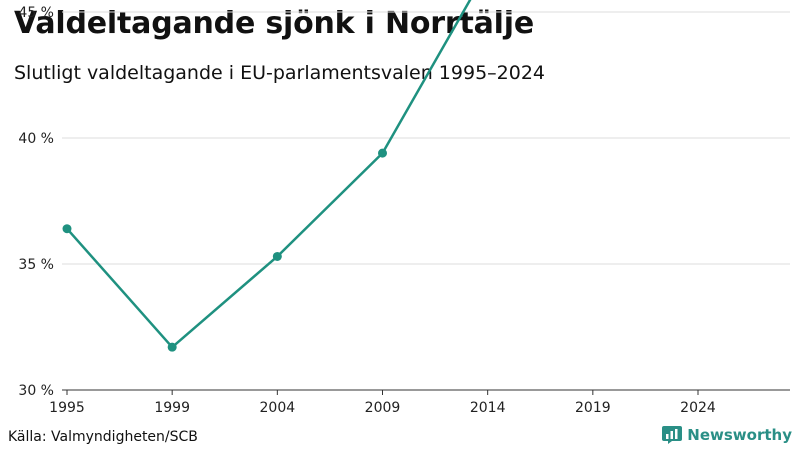  I want to click on source-note: Källa: Valmyndigheten/SCB, so click(103, 437).